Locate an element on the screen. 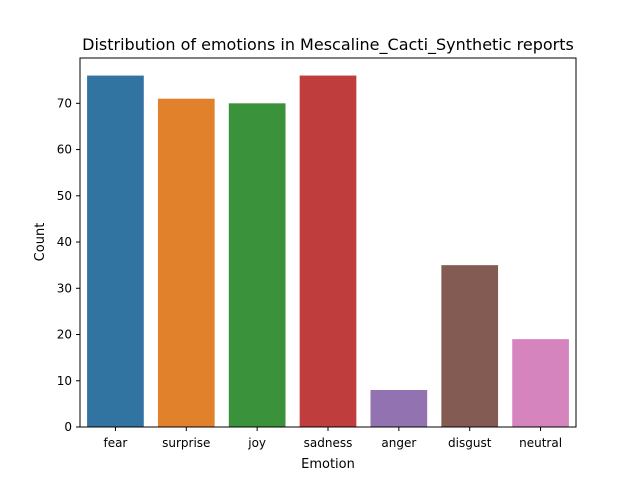 The height and width of the screenshot is (480, 640). x-tick-label-fear: fear is located at coordinates (115, 443).